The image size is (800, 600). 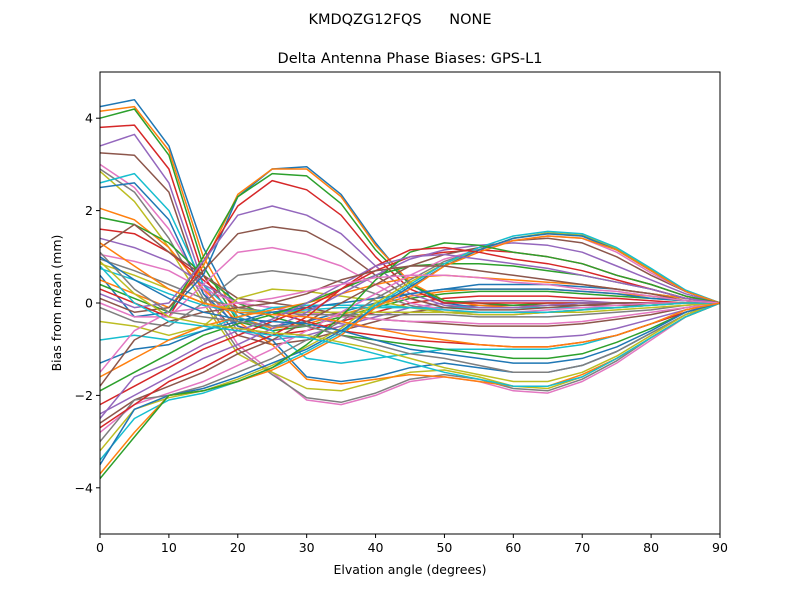 What do you see at coordinates (376, 547) in the screenshot?
I see `x-tick-label: 40` at bounding box center [376, 547].